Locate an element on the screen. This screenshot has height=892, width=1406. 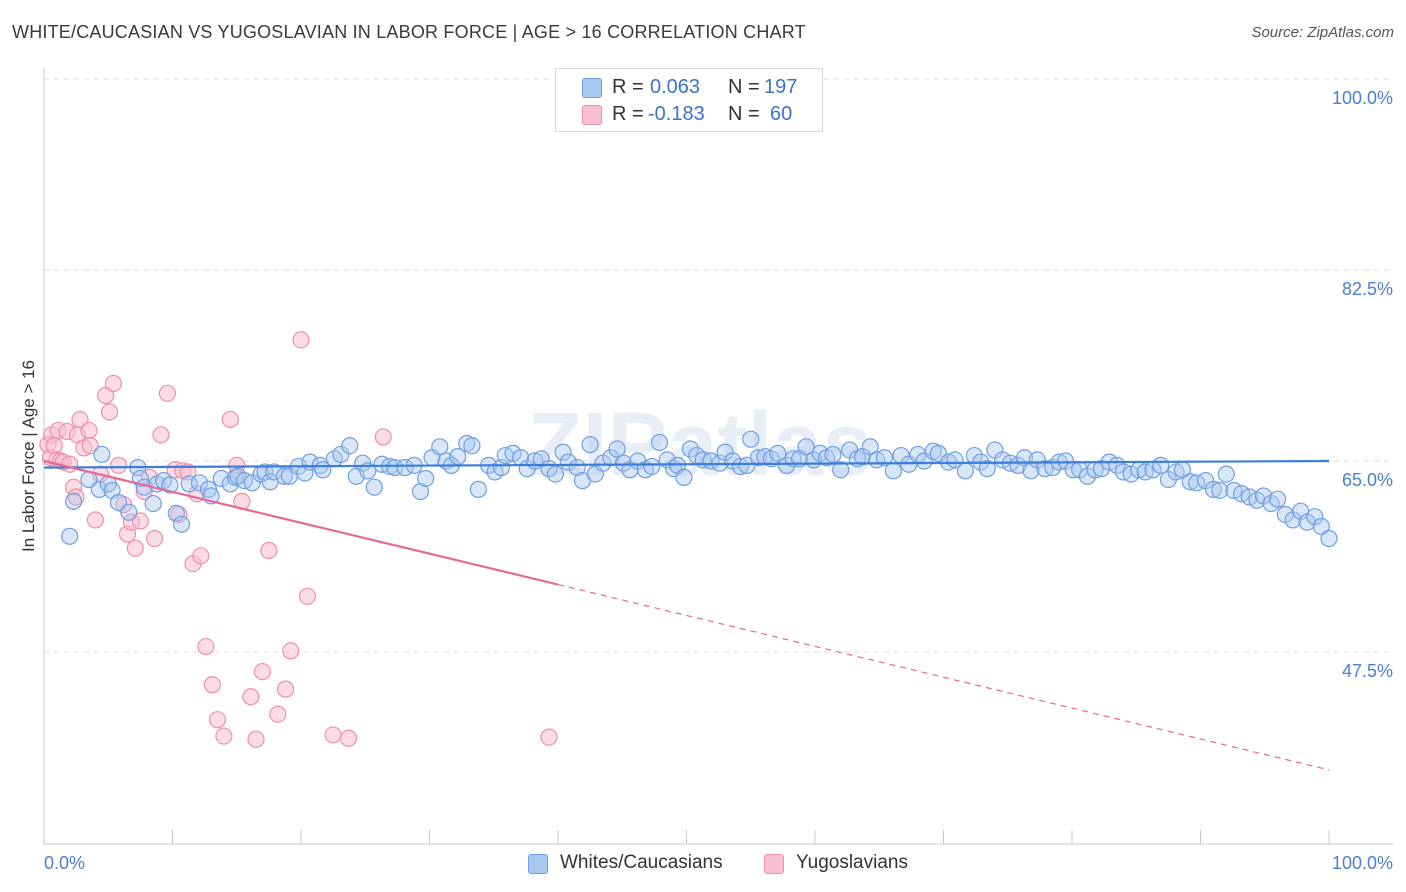
x-tick-label-min: 0.0% is located at coordinates (64, 863).